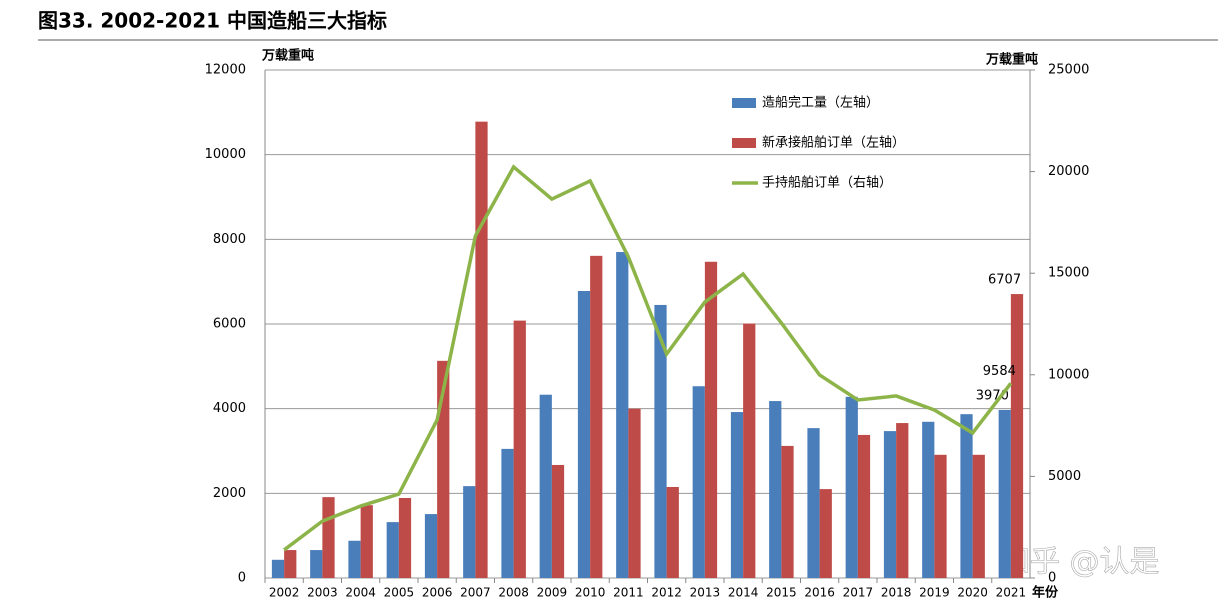  What do you see at coordinates (284, 593) in the screenshot?
I see `x-tick-label: 2002` at bounding box center [284, 593].